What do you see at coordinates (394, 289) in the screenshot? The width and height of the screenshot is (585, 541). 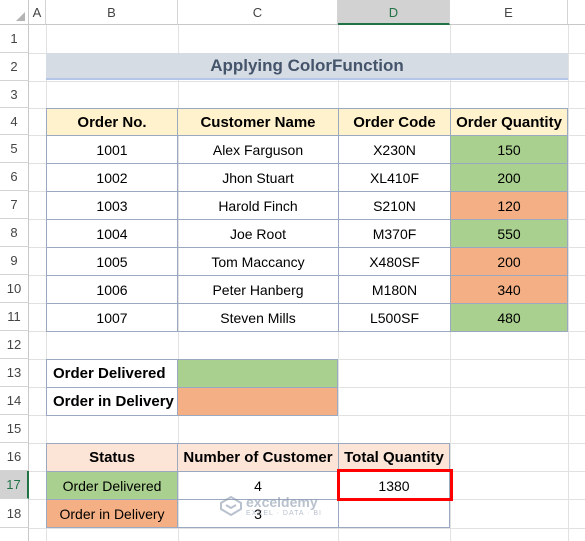 I see `order-code-cell: M180N` at bounding box center [394, 289].